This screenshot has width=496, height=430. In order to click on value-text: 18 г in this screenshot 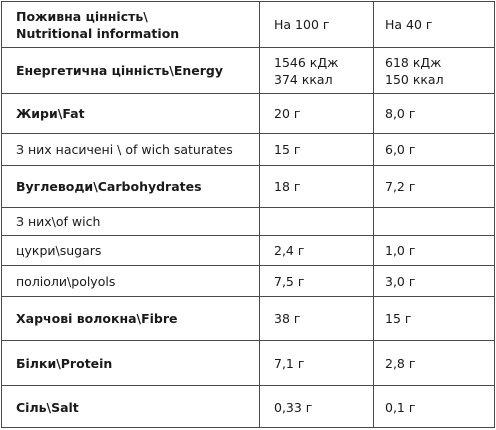, I will do `click(287, 186)`.